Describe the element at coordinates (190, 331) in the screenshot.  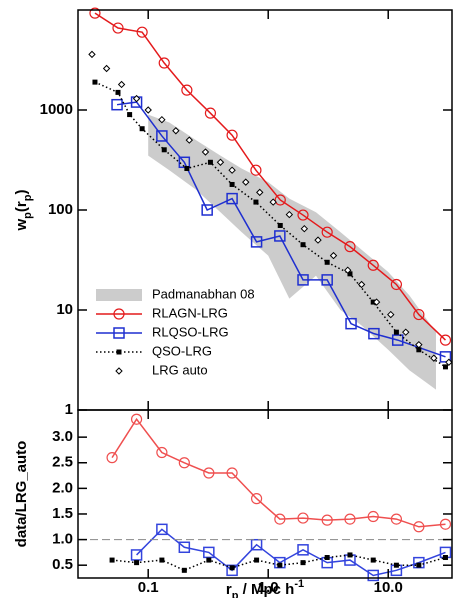
I see `legend-label: RLQSO-LRG` at that location.